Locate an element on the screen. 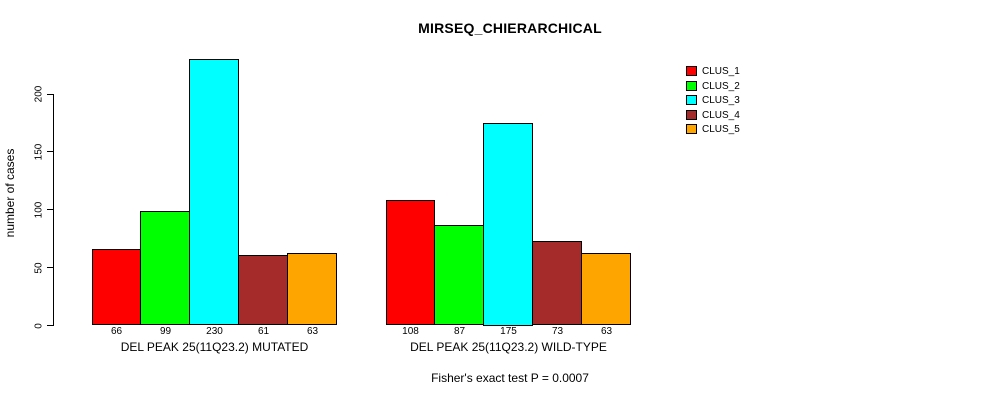 The width and height of the screenshot is (990, 400). annotation-text: Fisher's exact test P = 0.0007 is located at coordinates (510, 378).